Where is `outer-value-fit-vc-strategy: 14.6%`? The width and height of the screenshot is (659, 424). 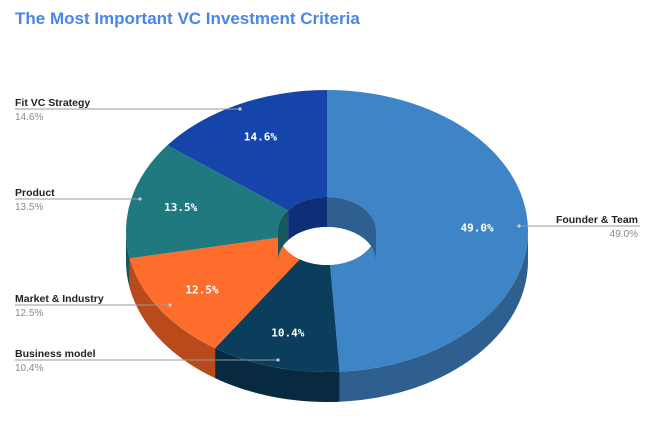
outer-value-fit-vc-strategy: 14.6% is located at coordinates (29, 117).